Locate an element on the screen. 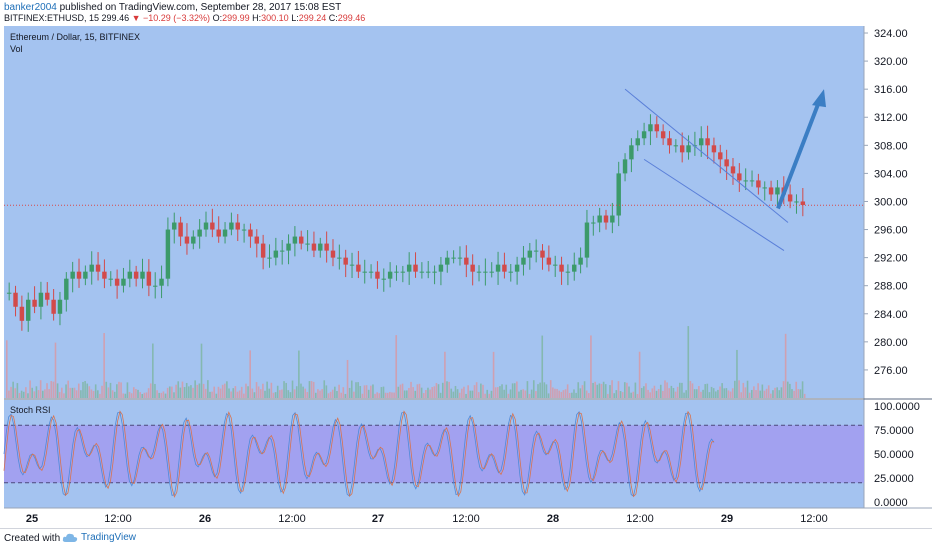  stoch-k-line is located at coordinates (359, 453).